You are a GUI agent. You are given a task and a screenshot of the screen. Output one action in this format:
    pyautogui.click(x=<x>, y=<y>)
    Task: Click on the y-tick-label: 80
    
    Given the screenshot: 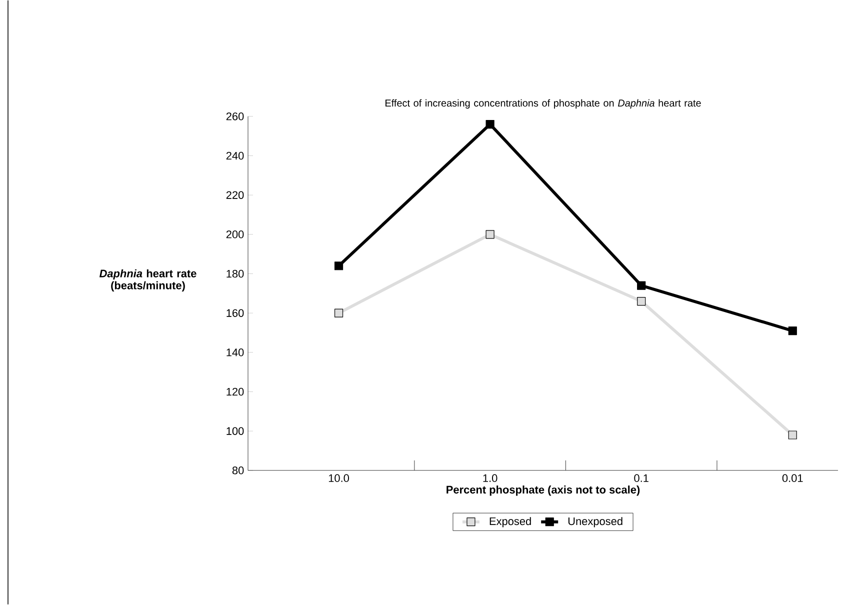 What is the action you would take?
    pyautogui.click(x=238, y=470)
    